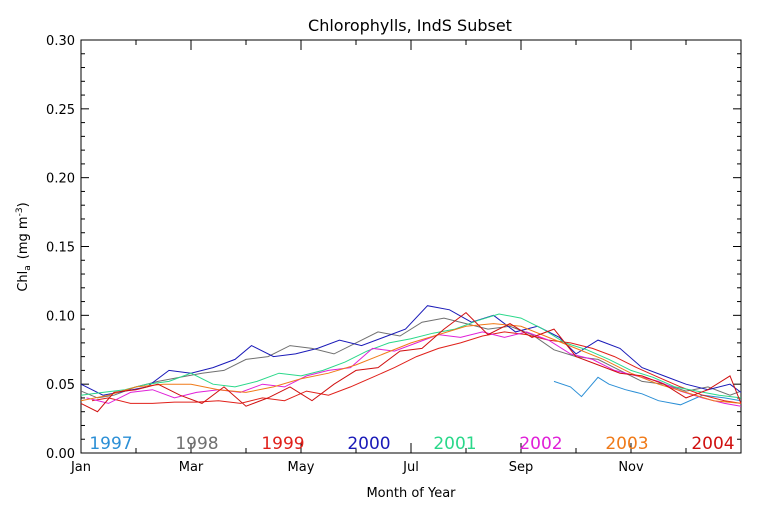  I want to click on x-tick-label: May, so click(301, 467).